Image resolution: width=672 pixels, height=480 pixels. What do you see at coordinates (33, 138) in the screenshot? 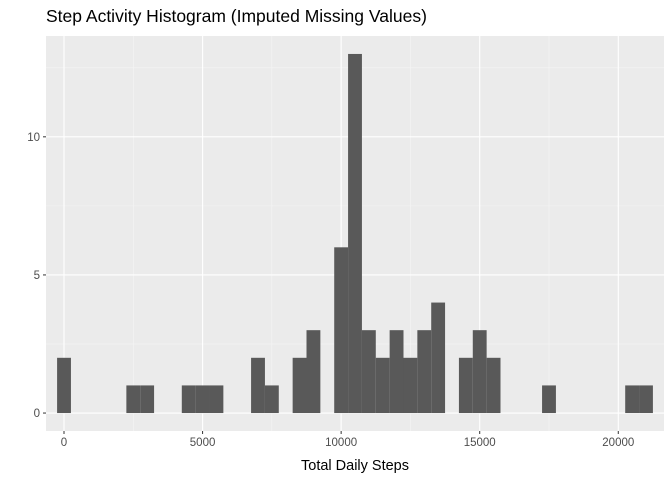
I see `y-tick-label: 10` at bounding box center [33, 138].